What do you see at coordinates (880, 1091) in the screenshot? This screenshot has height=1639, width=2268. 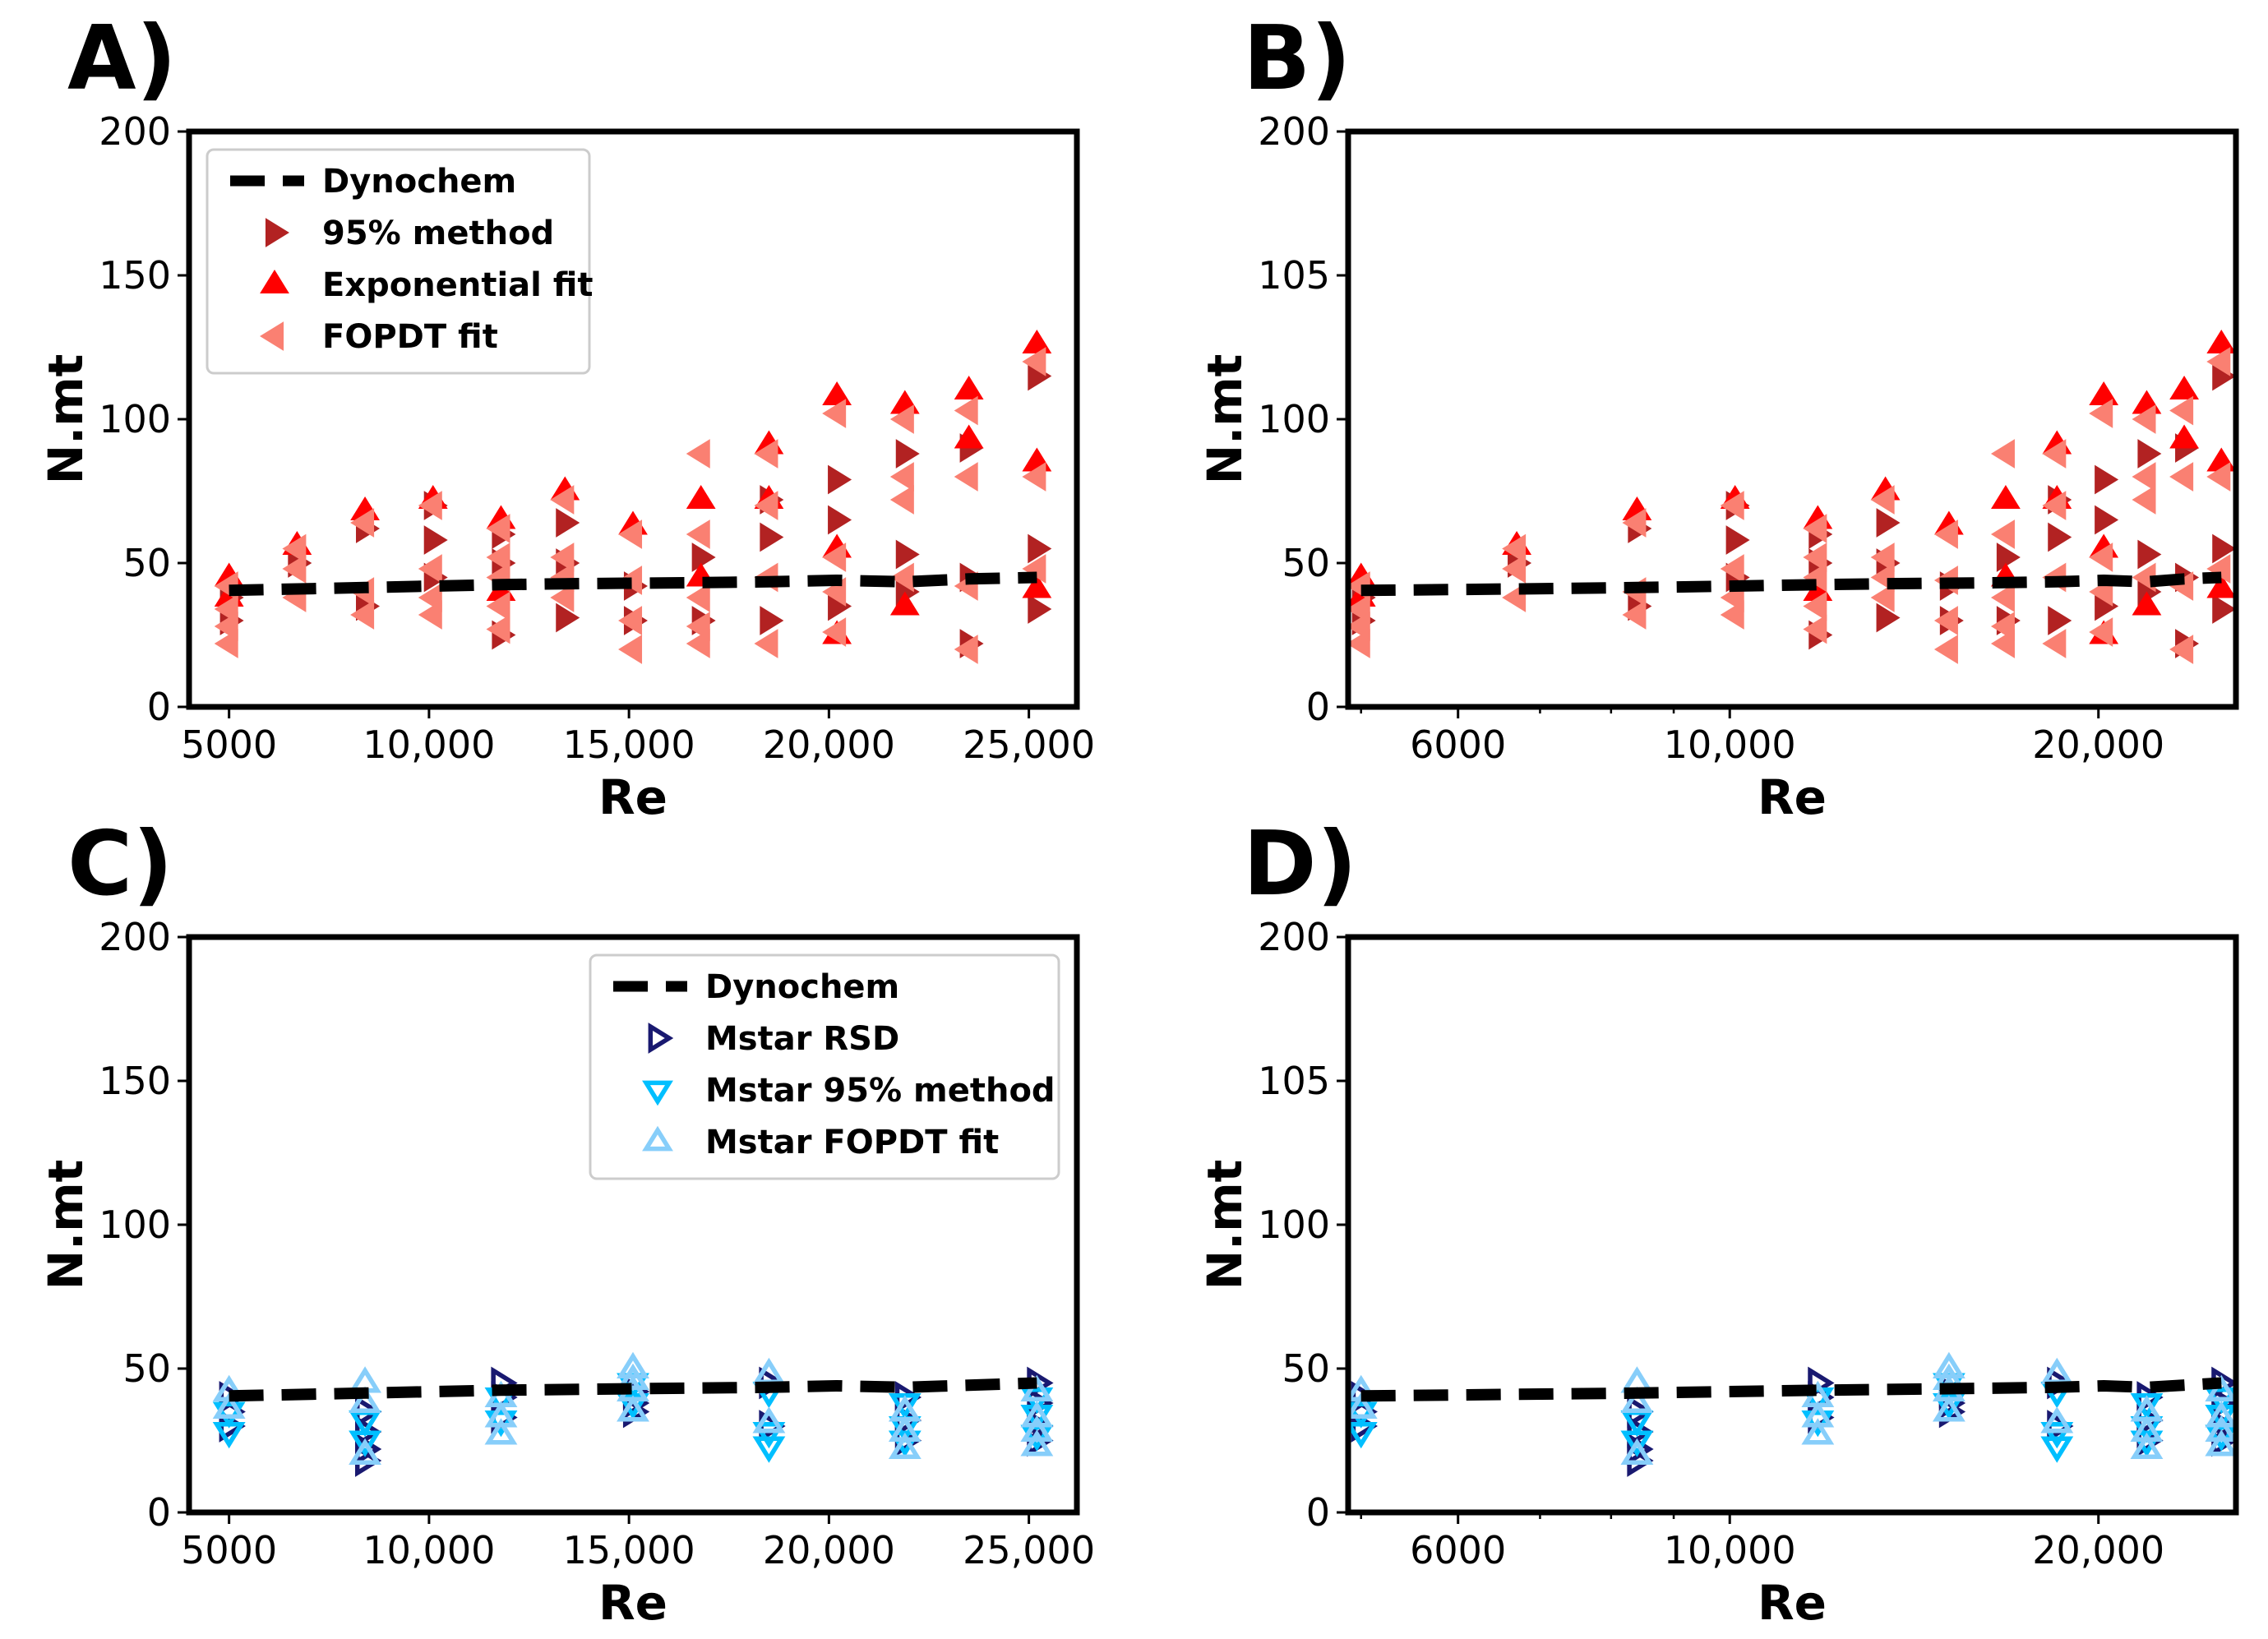 I see `legend-label: Mstar 95% method` at bounding box center [880, 1091].